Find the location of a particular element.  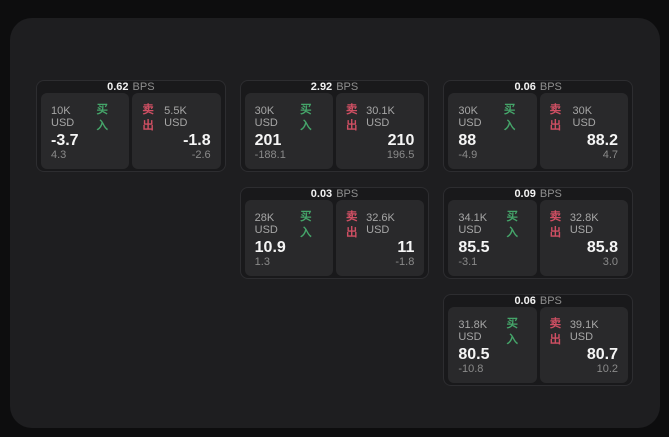

sell-price-value: -1.8 is located at coordinates (197, 140).